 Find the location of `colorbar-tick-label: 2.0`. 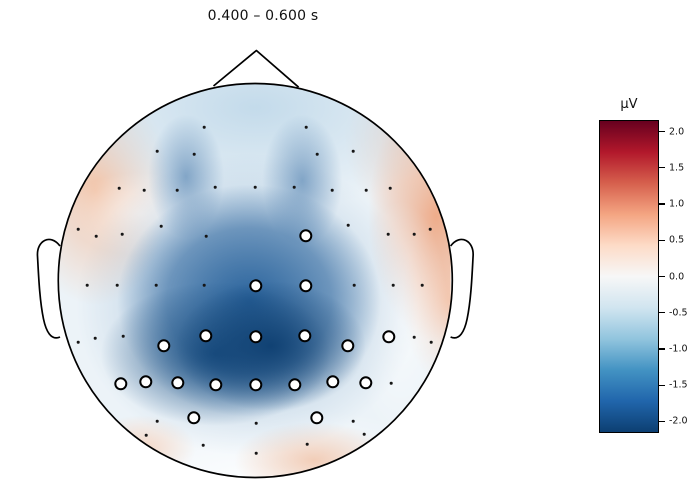

colorbar-tick-label: 2.0 is located at coordinates (677, 131).